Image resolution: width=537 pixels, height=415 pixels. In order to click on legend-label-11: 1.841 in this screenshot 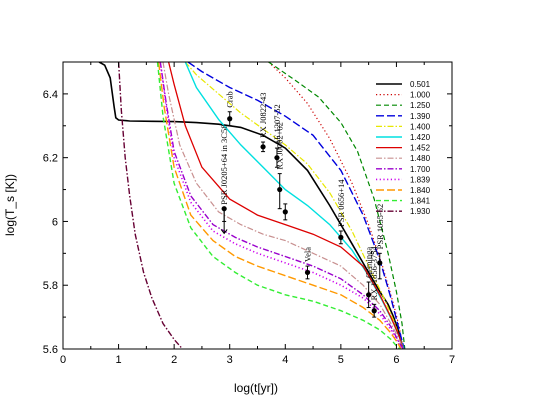, I will do `click(420, 201)`.